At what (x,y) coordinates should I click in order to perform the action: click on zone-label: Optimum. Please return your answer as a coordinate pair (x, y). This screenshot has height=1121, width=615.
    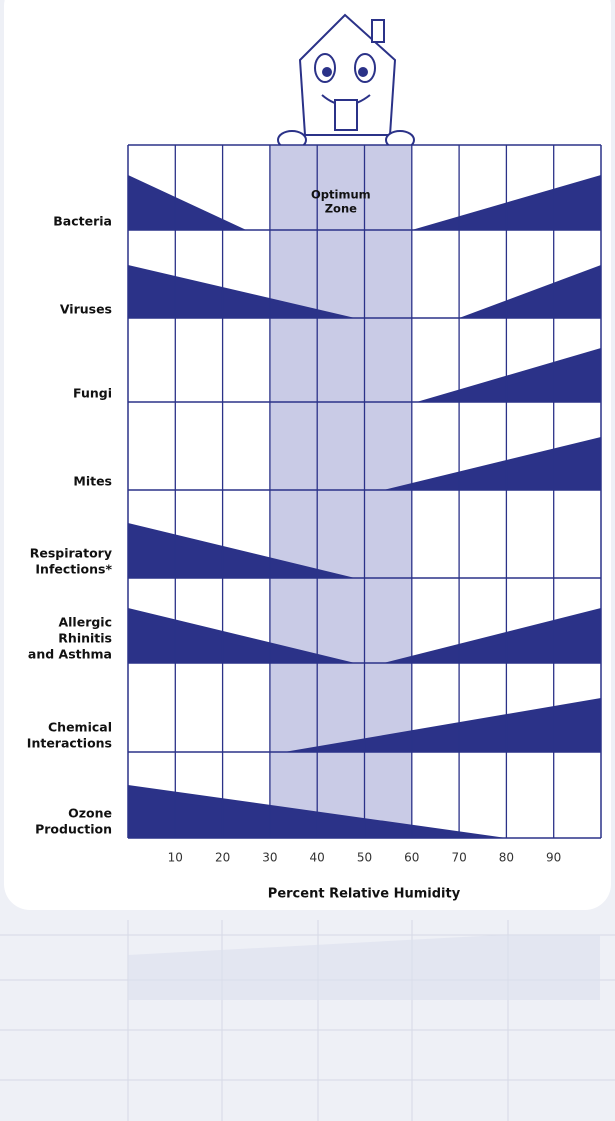
    Looking at the image, I should click on (341, 195).